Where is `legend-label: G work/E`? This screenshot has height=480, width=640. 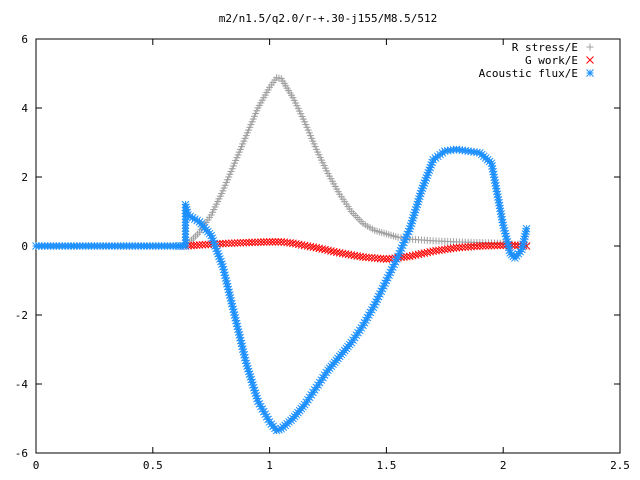 legend-label: G work/E is located at coordinates (551, 60).